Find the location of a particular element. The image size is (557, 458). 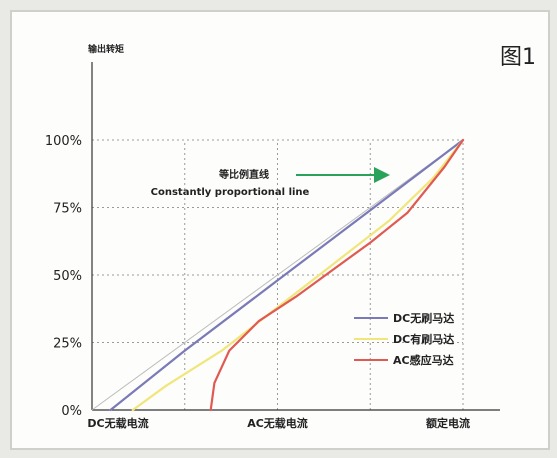

annotation-en: Constantly proportional line is located at coordinates (230, 192).